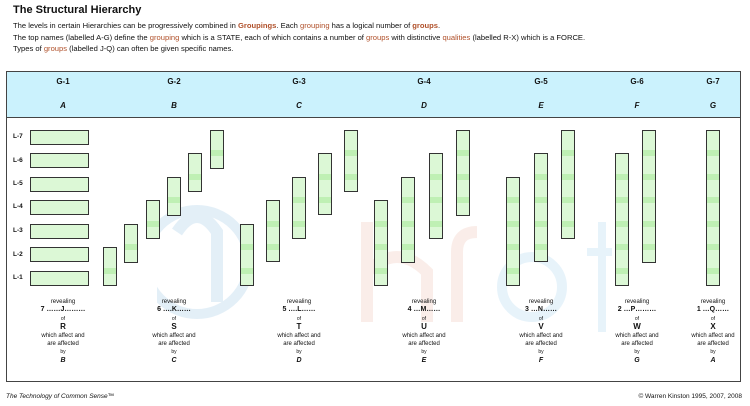 The width and height of the screenshot is (750, 406). Describe the element at coordinates (637, 81) in the screenshot. I see `header-code-g6: G-6` at that location.